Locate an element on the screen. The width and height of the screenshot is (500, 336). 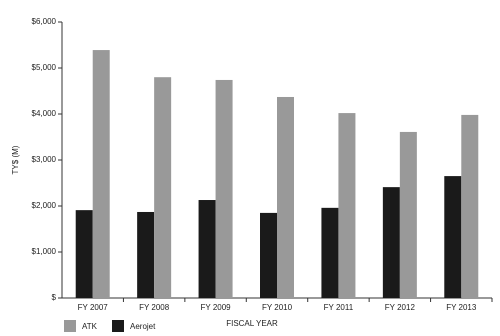
x-axis-label: FISCAL YEAR is located at coordinates (252, 323).